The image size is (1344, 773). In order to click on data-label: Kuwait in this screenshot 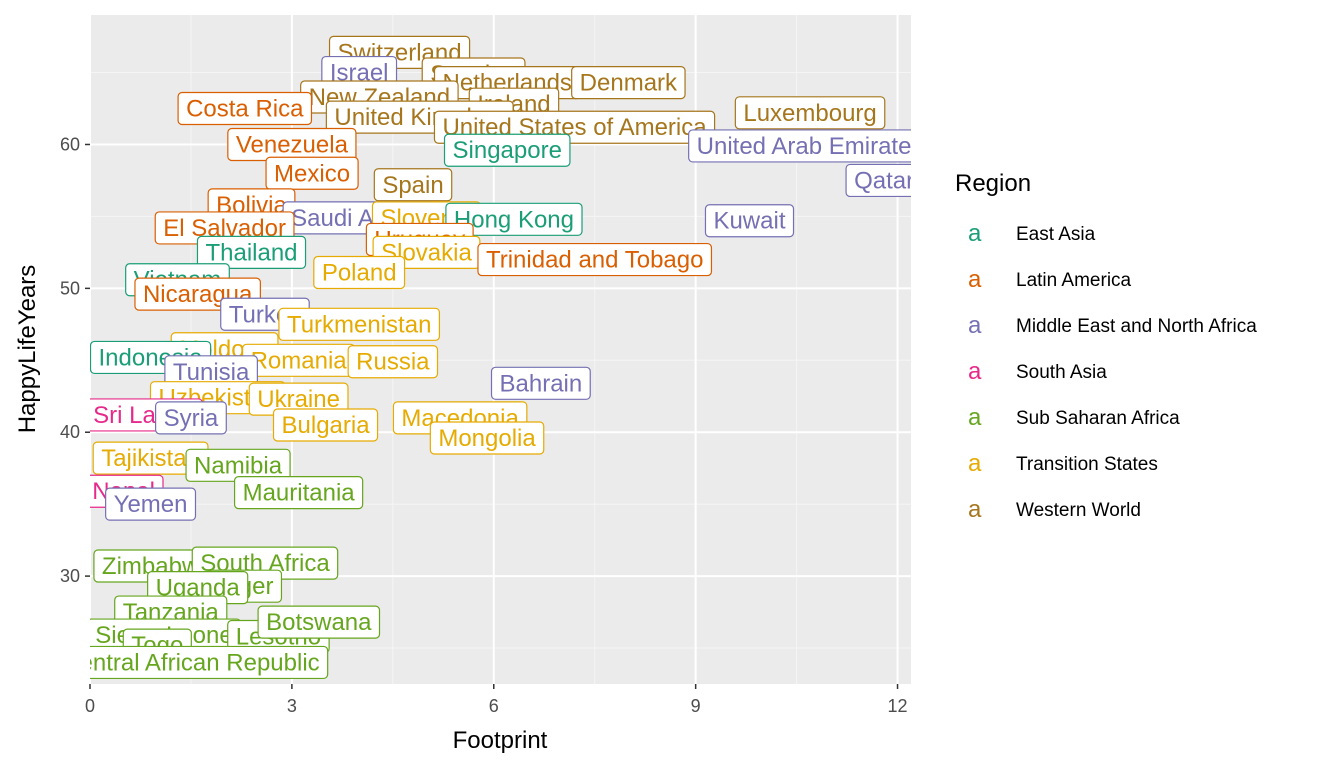, I will do `click(749, 221)`.